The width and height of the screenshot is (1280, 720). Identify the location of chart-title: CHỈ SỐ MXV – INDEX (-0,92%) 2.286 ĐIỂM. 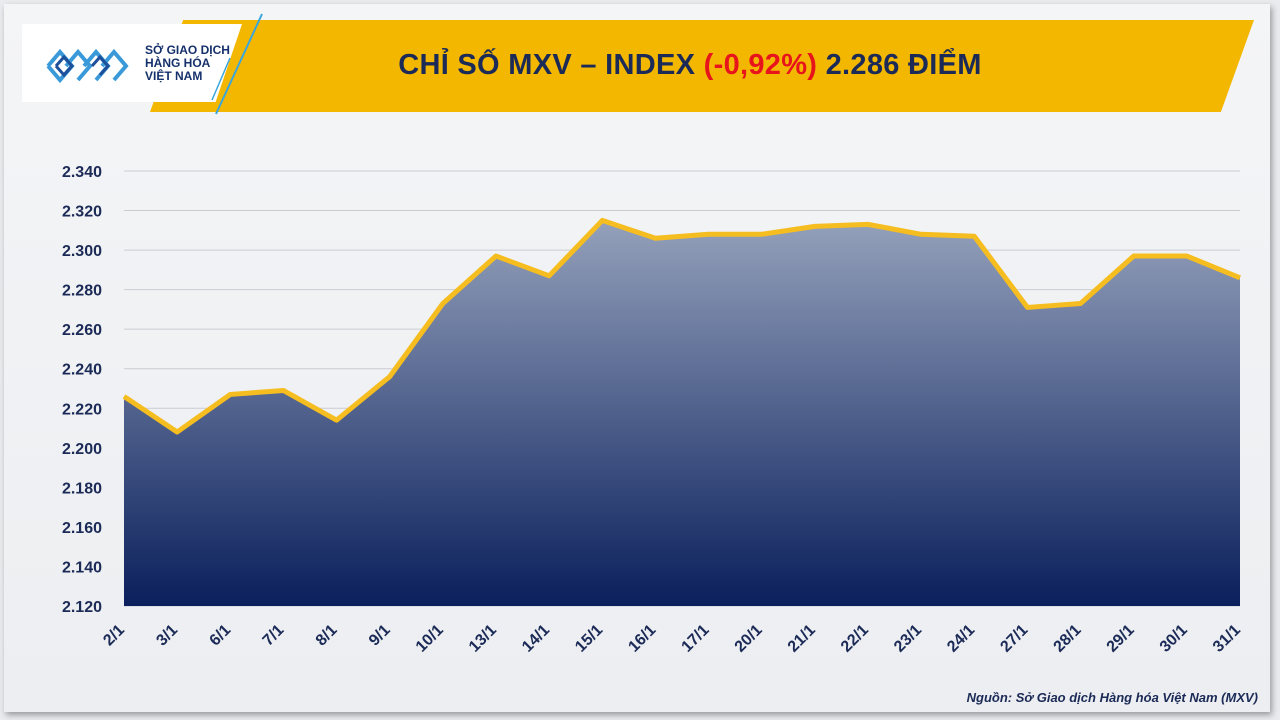
(690, 65).